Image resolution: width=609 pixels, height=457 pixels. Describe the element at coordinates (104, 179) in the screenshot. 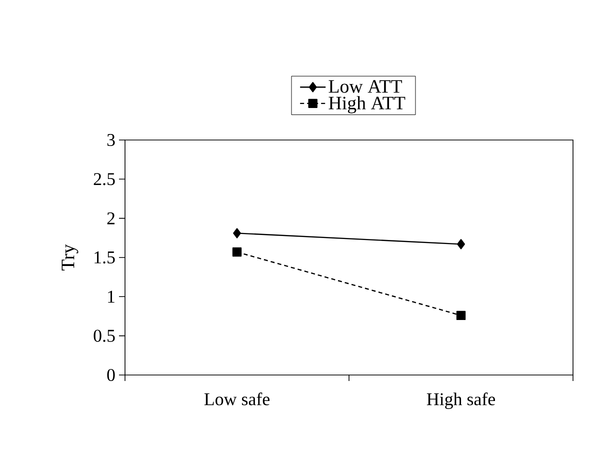

I see `y-tick-label: 2.5` at that location.